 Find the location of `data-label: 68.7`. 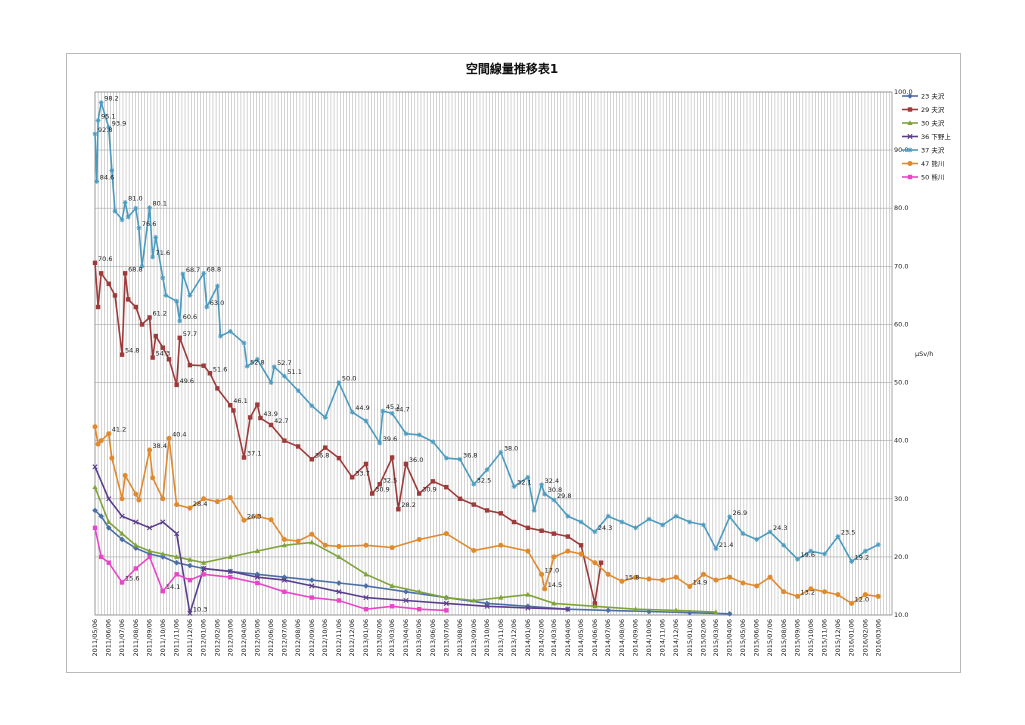

data-label: 68.7 is located at coordinates (193, 270).